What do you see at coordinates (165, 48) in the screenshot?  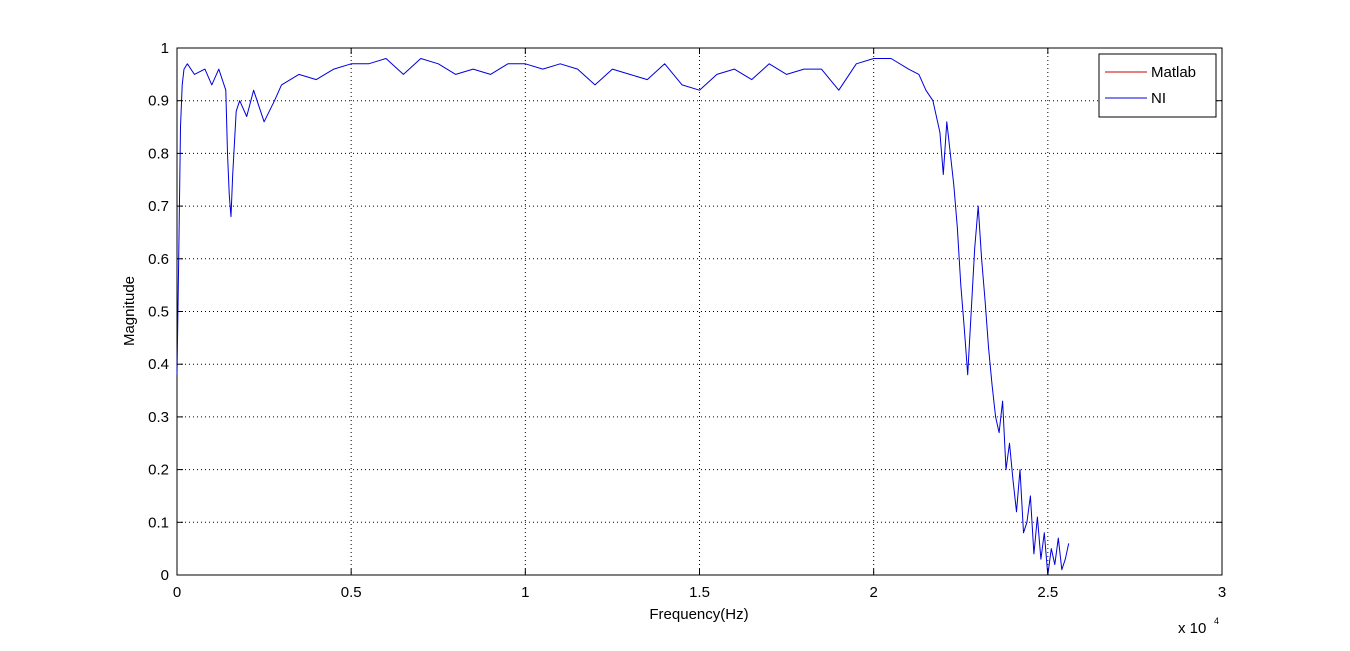 I see `y-tick-label: 1` at bounding box center [165, 48].